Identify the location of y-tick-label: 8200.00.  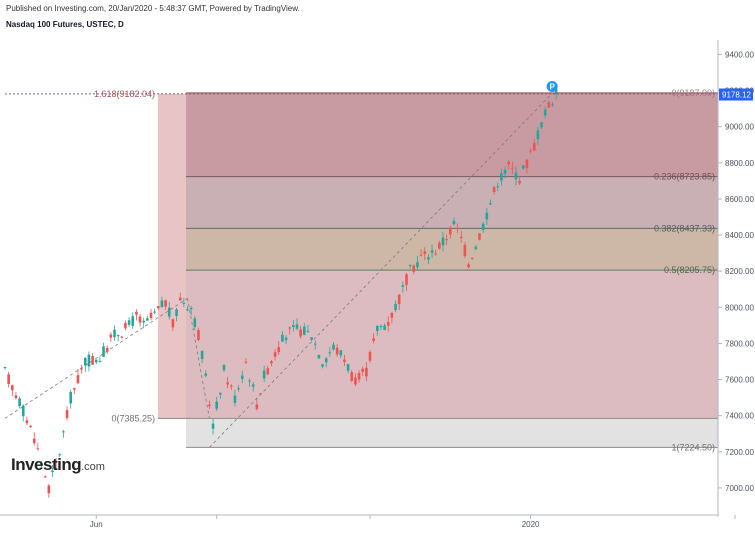
(739, 271).